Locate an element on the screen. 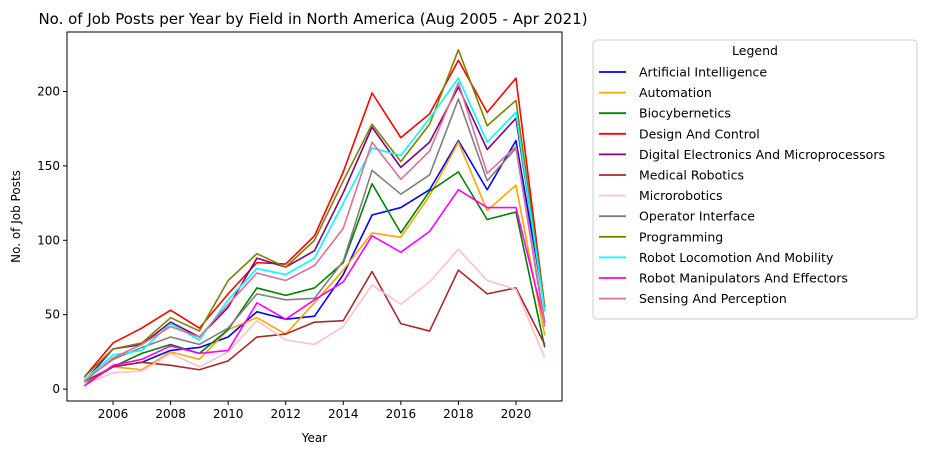 This screenshot has height=455, width=926. legend-entry: Digital Electronics And Microprocessors is located at coordinates (762, 154).